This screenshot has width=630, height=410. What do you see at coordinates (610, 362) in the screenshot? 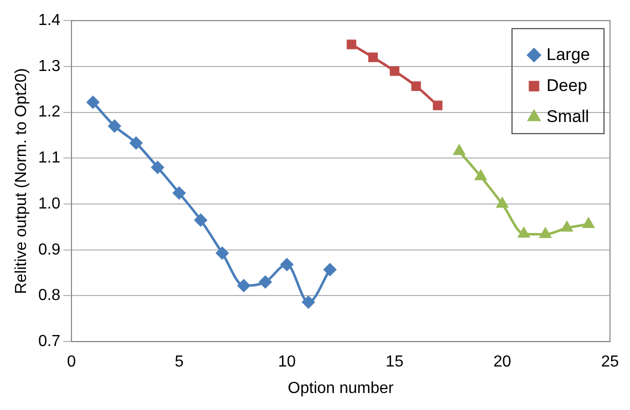
I see `x-tick-label: 25` at bounding box center [610, 362].